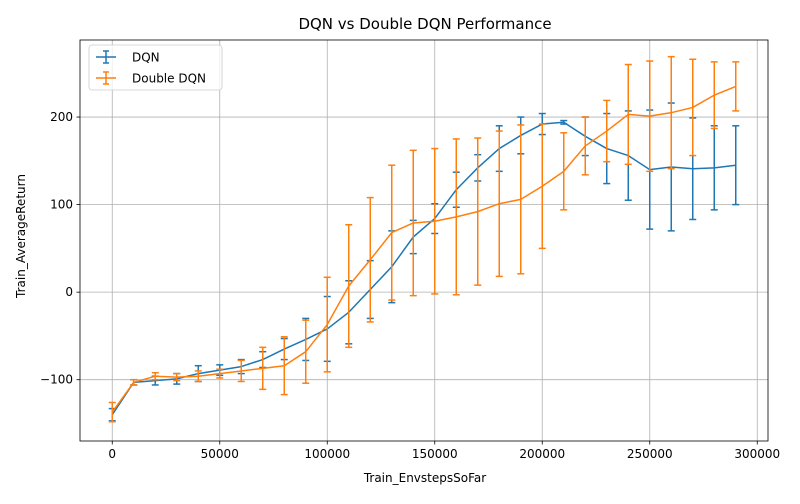  What do you see at coordinates (424, 24) in the screenshot?
I see `chart-title: DQN vs Double DQN Performance` at bounding box center [424, 24].